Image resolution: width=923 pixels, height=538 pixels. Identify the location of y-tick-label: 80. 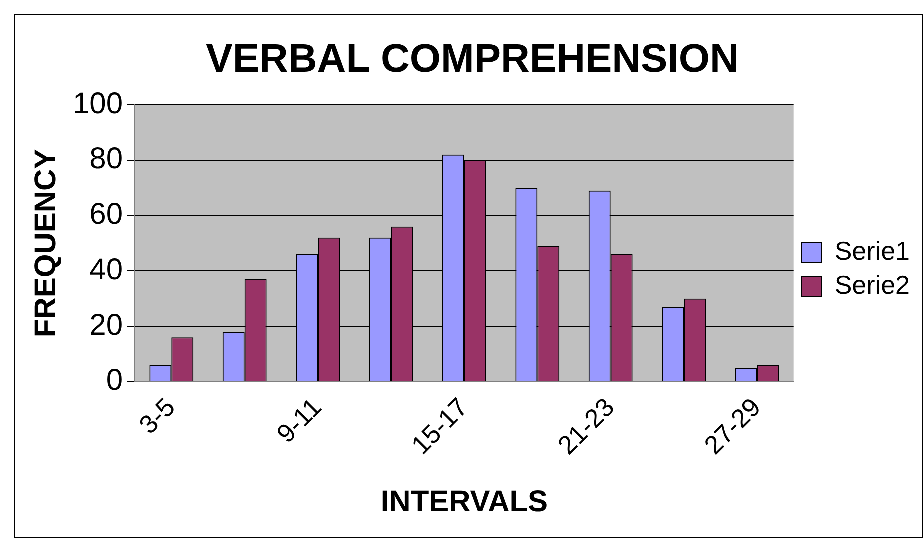
(107, 159).